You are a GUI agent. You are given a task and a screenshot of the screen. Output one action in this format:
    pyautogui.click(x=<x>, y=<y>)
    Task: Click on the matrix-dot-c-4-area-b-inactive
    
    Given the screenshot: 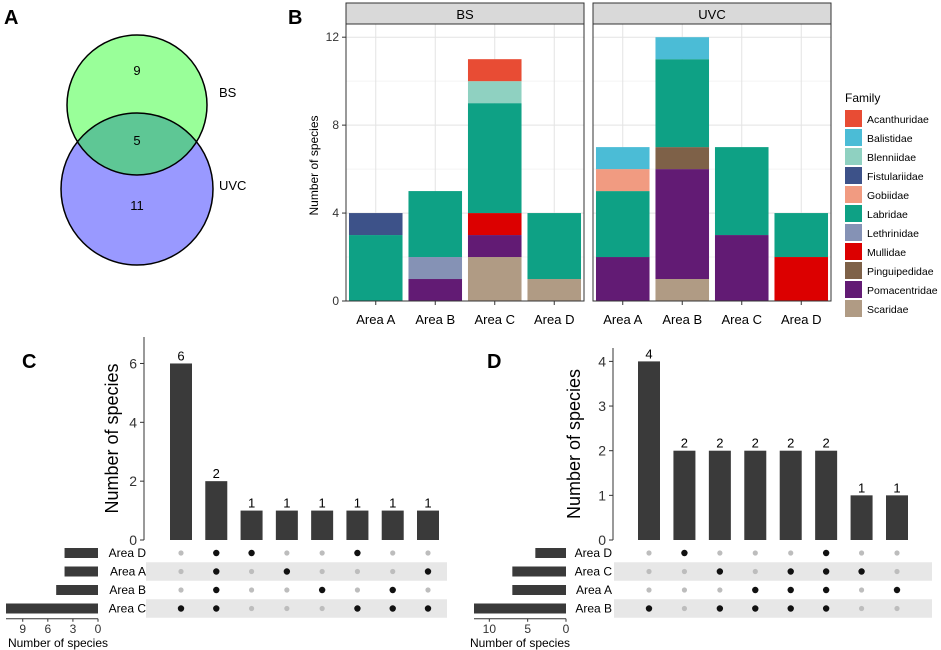 What is the action you would take?
    pyautogui.click(x=287, y=590)
    